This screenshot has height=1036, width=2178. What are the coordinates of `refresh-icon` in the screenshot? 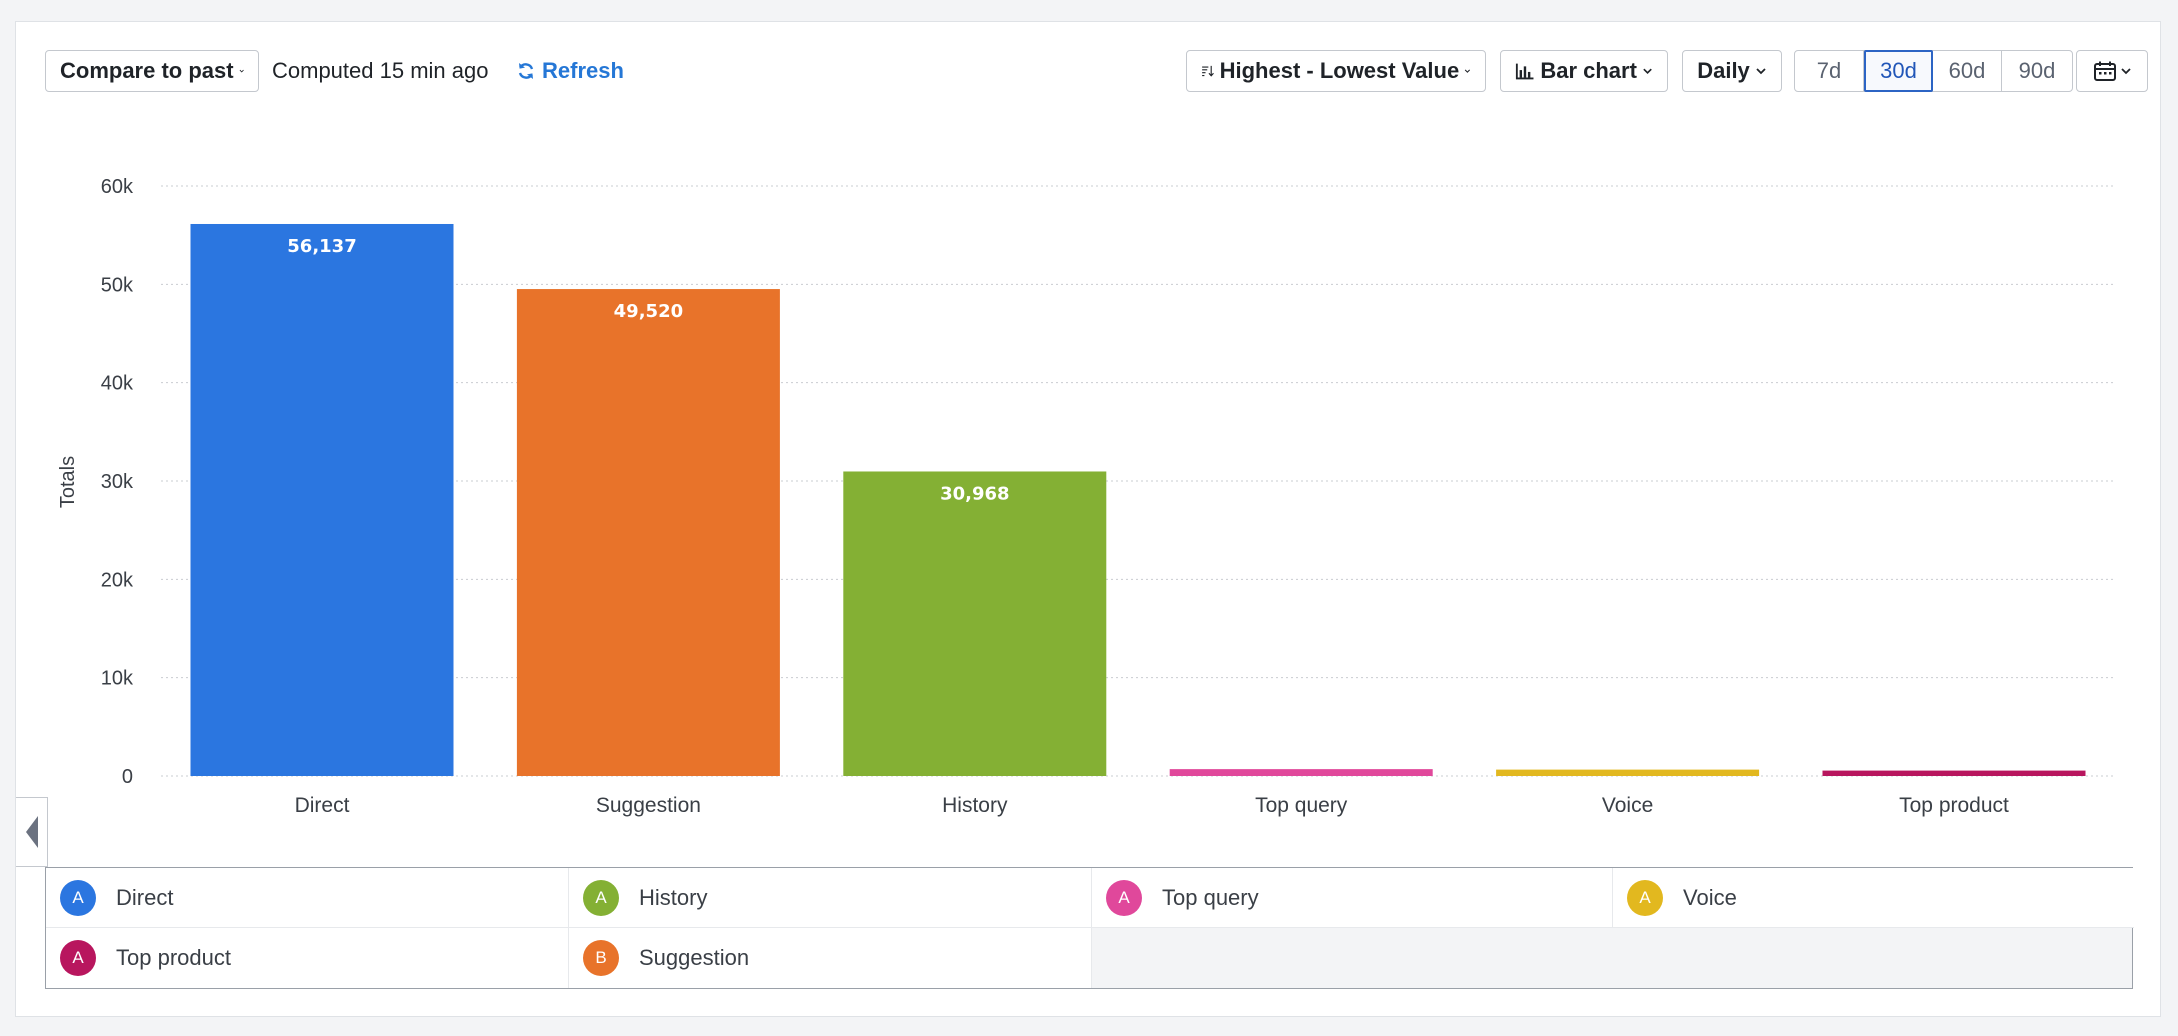 It's located at (526, 71).